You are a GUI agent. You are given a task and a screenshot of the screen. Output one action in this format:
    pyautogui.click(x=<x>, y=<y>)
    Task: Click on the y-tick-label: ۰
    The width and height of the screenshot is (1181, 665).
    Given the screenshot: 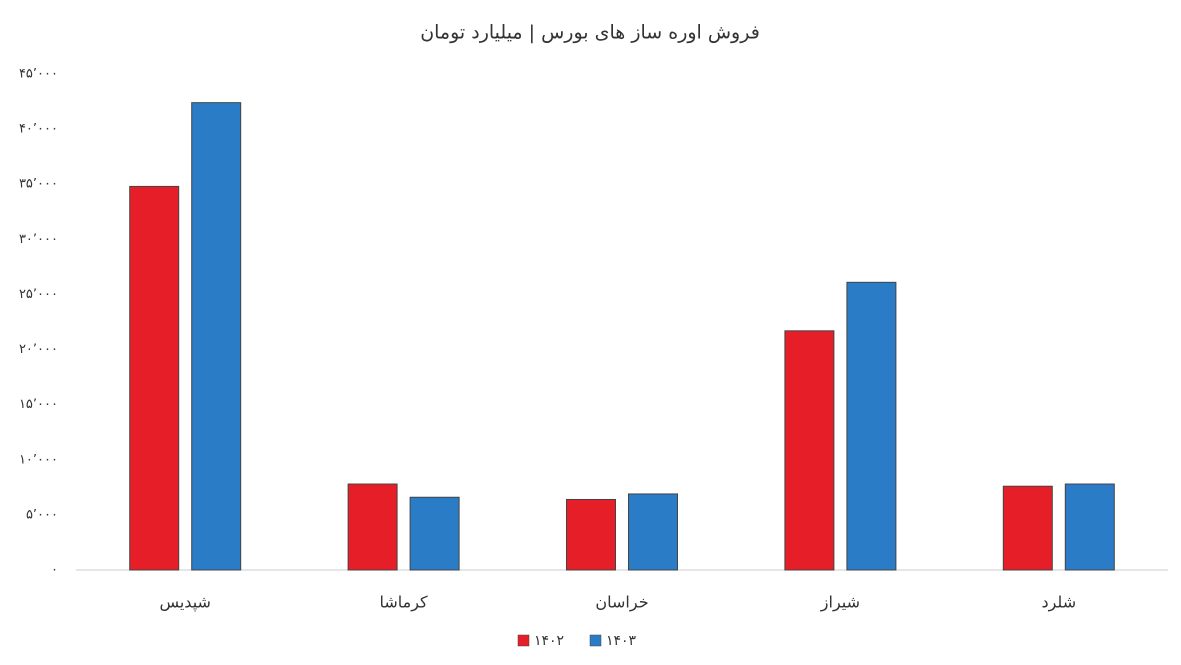 What is the action you would take?
    pyautogui.click(x=54, y=570)
    